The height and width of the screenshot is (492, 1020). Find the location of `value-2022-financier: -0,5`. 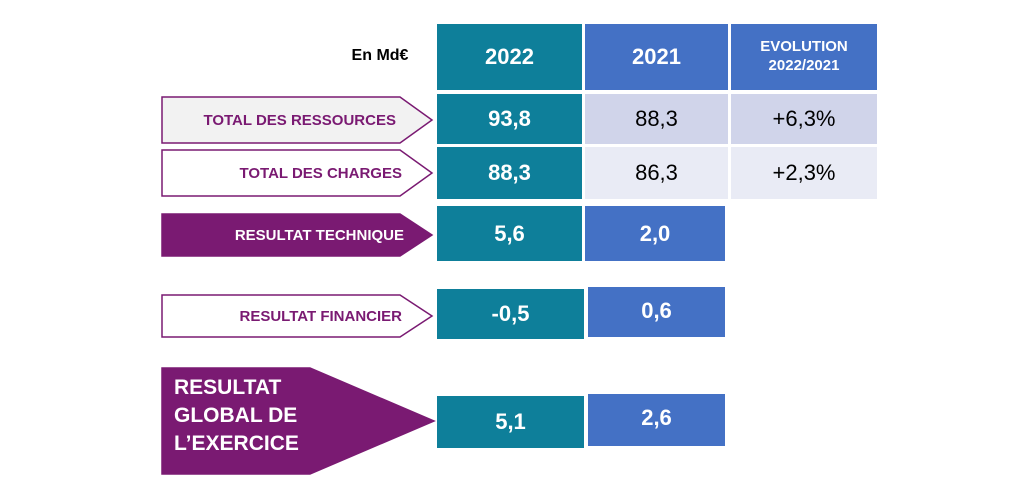

value-2022-financier: -0,5 is located at coordinates (510, 314).